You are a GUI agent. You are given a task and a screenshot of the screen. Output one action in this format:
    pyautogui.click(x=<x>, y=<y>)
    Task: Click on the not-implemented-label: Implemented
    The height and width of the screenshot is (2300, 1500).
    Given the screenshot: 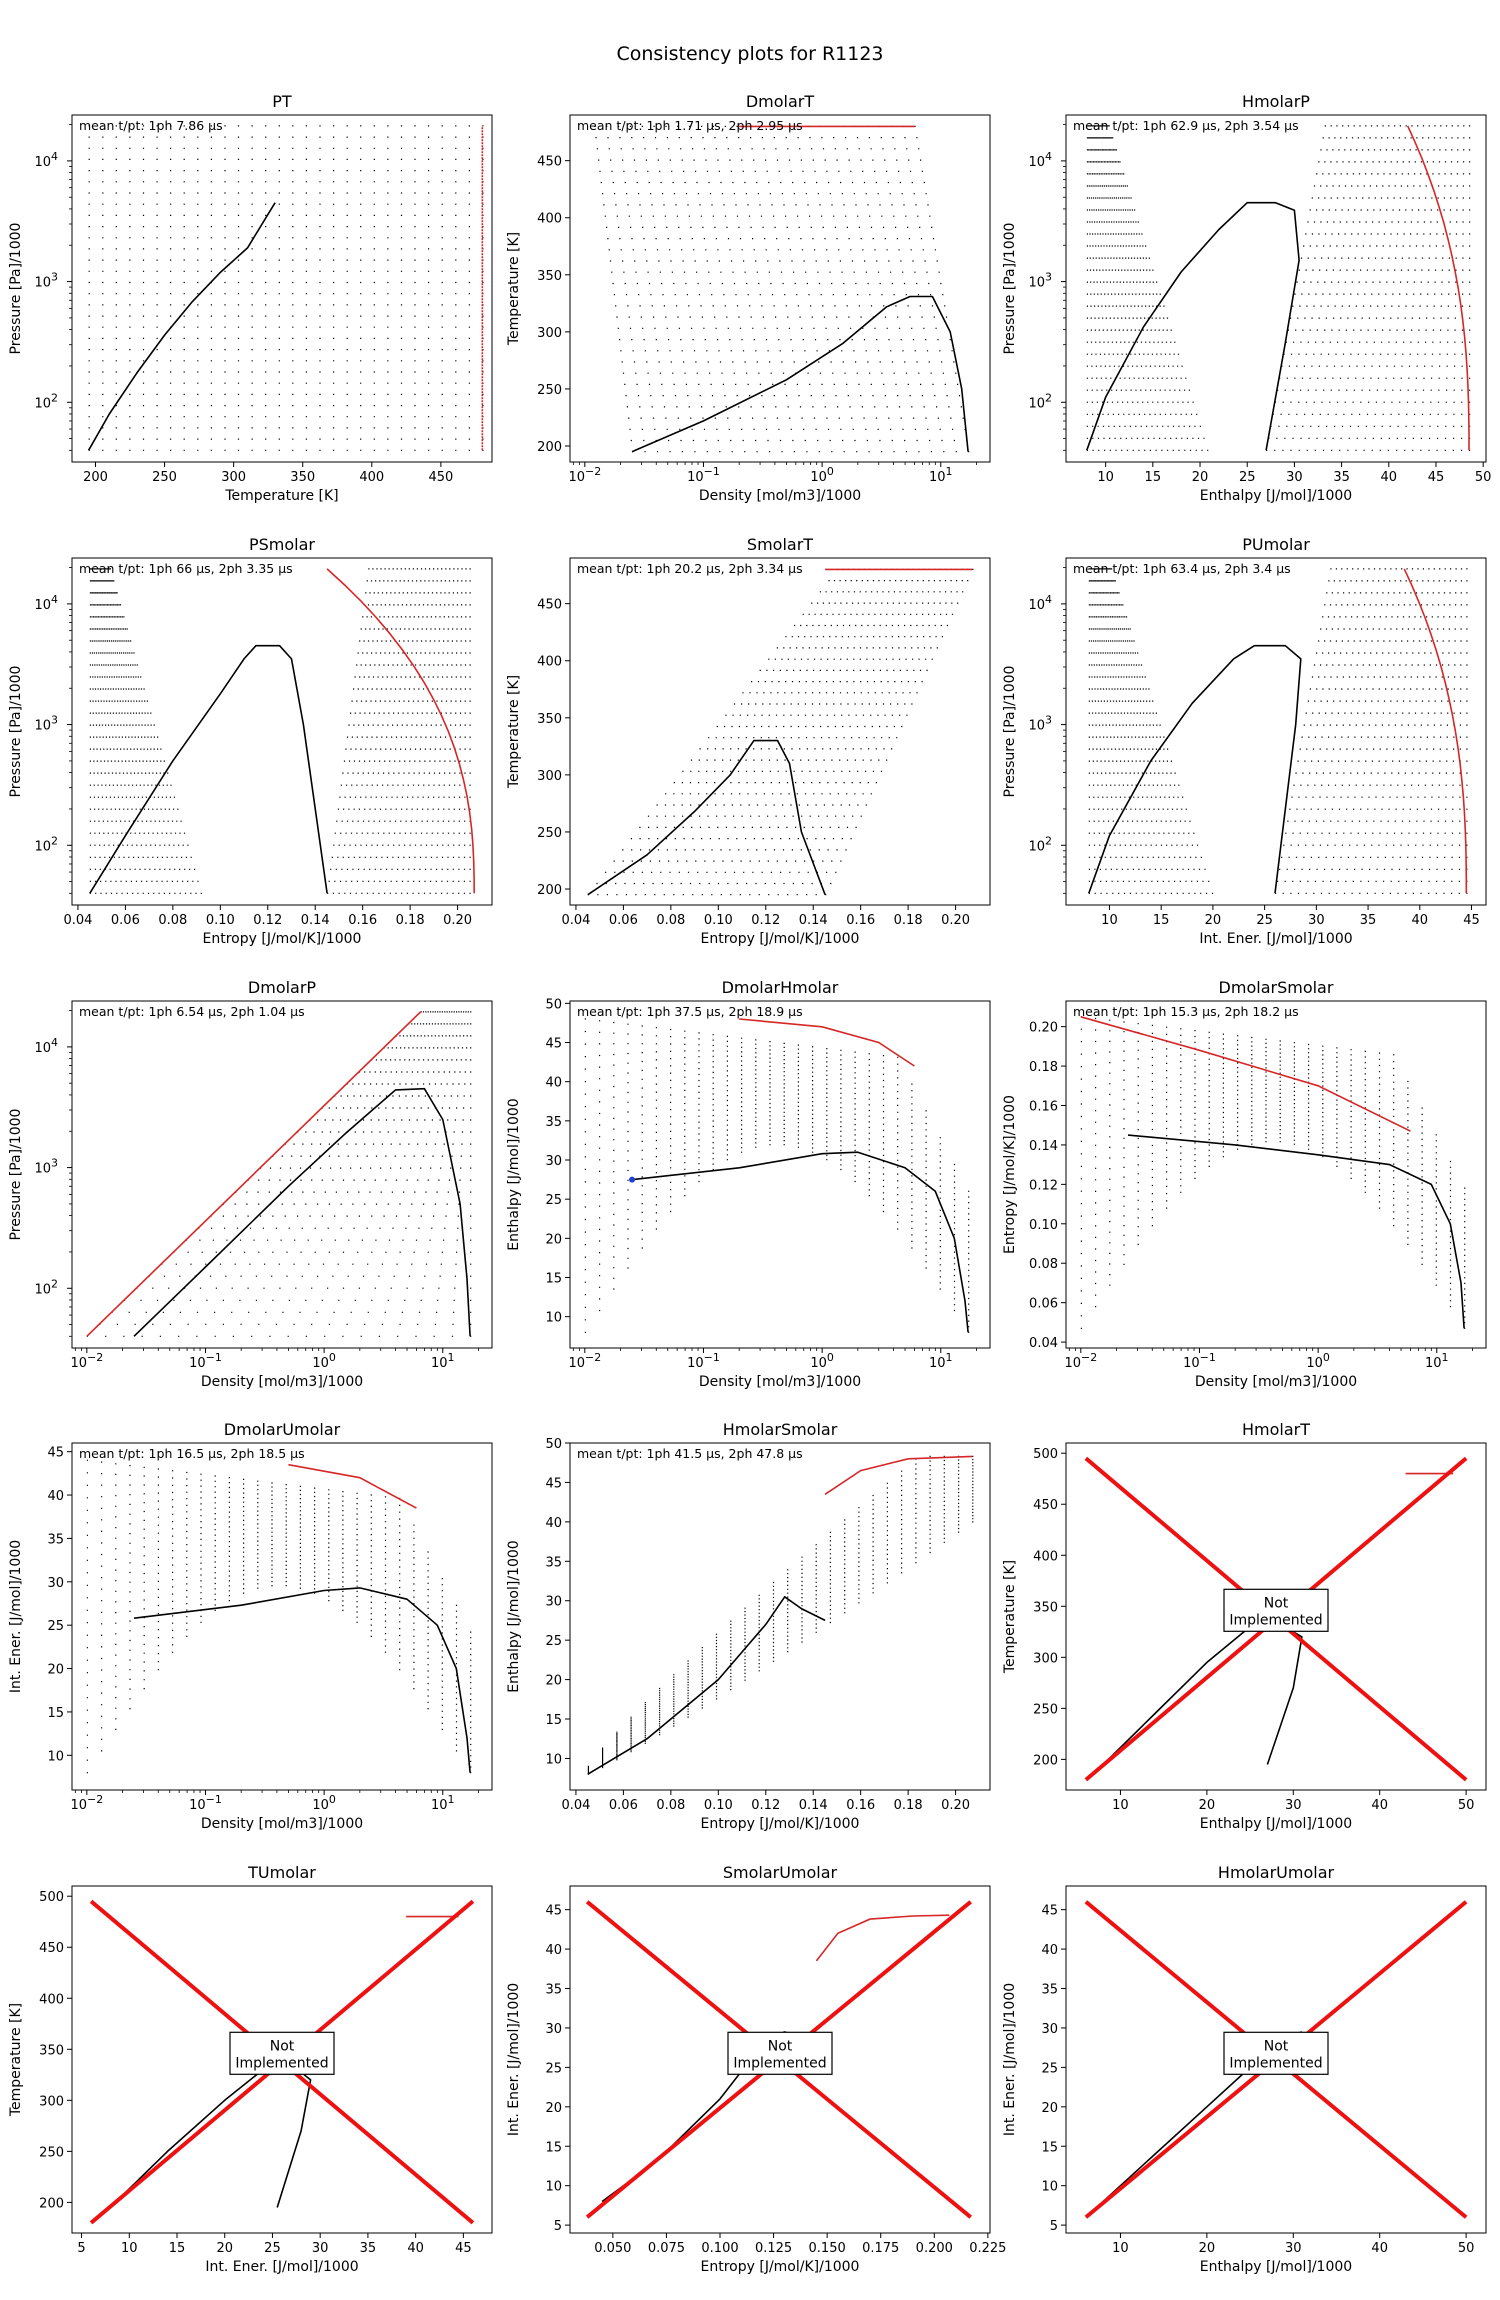 What is the action you would take?
    pyautogui.click(x=779, y=2063)
    